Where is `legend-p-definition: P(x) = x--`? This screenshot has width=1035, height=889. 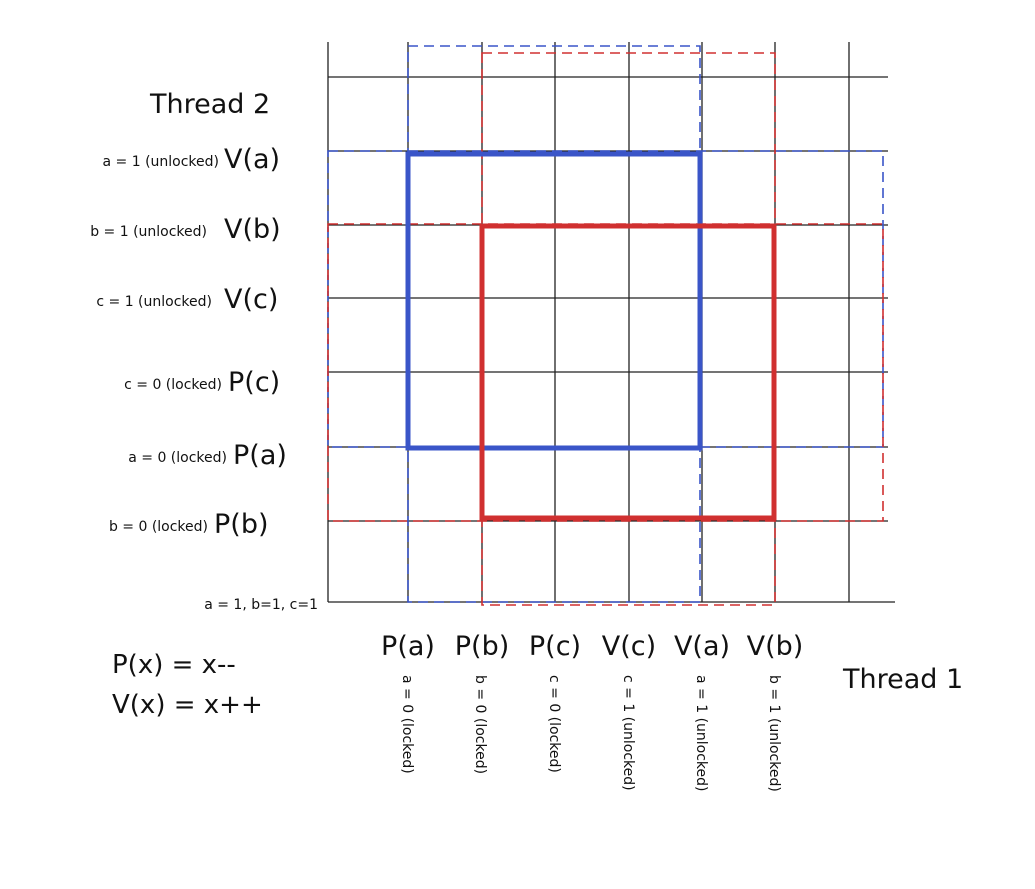 legend-p-definition: P(x) = x-- is located at coordinates (174, 665).